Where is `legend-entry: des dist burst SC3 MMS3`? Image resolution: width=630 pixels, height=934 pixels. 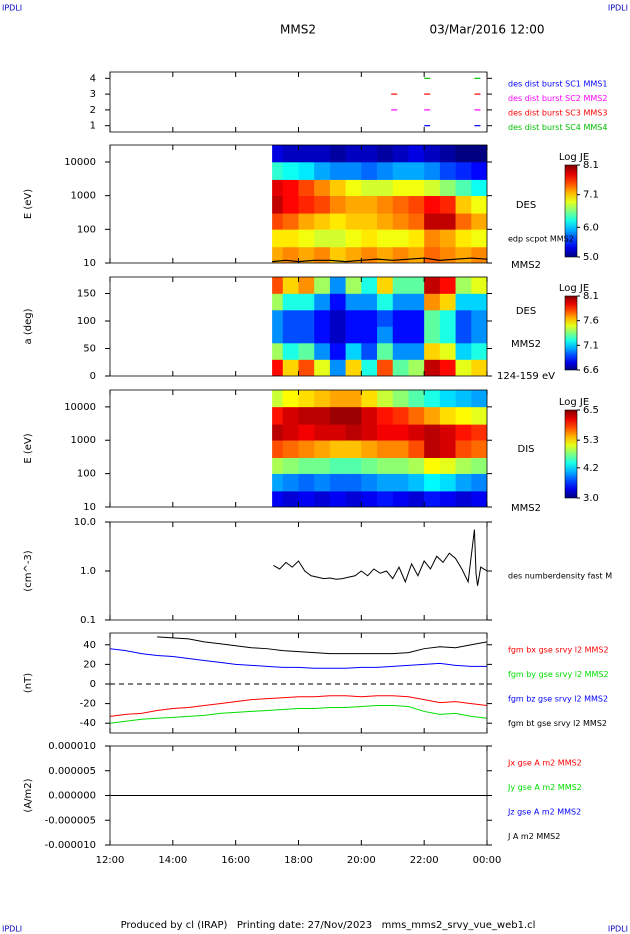
legend-entry: des dist burst SC3 MMS3 is located at coordinates (557, 113).